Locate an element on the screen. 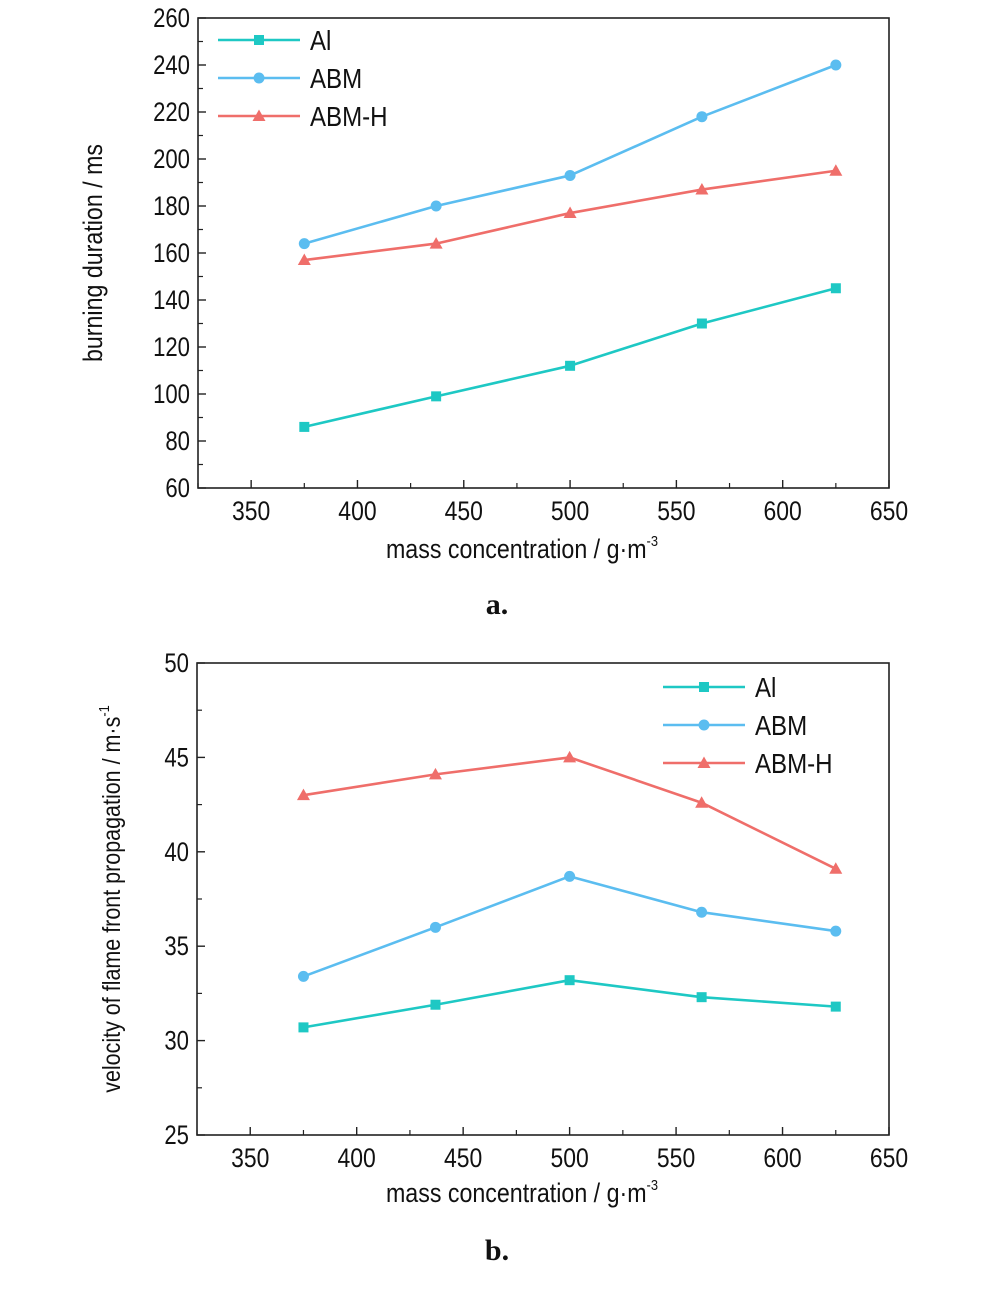  y-tick-label: 40 is located at coordinates (176, 853).